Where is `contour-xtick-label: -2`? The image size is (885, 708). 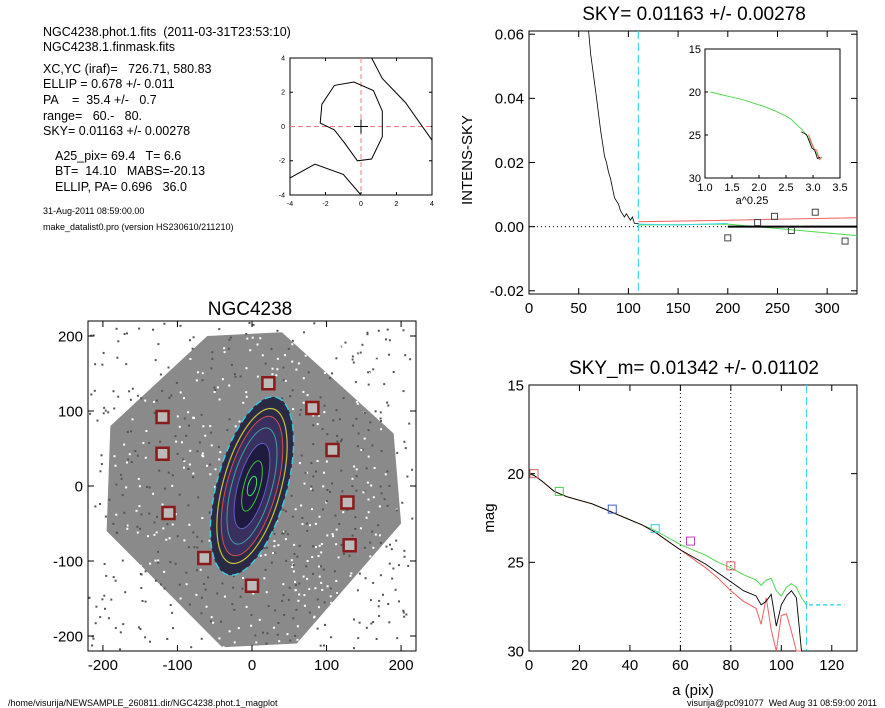
contour-xtick-label: -2 is located at coordinates (325, 204).